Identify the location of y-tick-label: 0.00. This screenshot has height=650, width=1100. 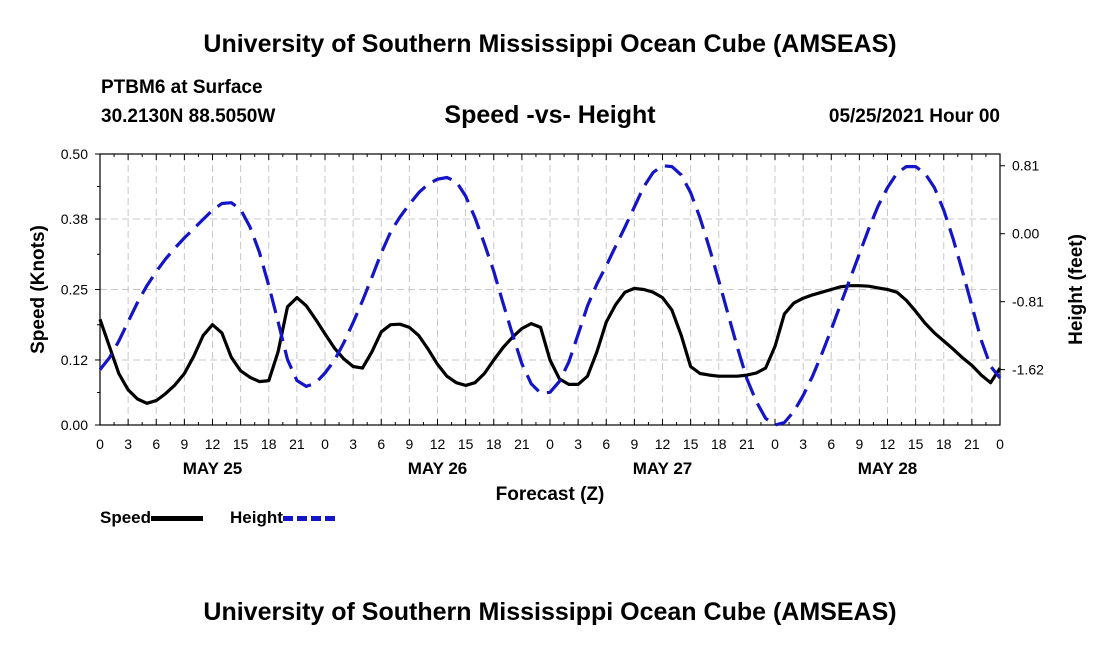
(74, 425).